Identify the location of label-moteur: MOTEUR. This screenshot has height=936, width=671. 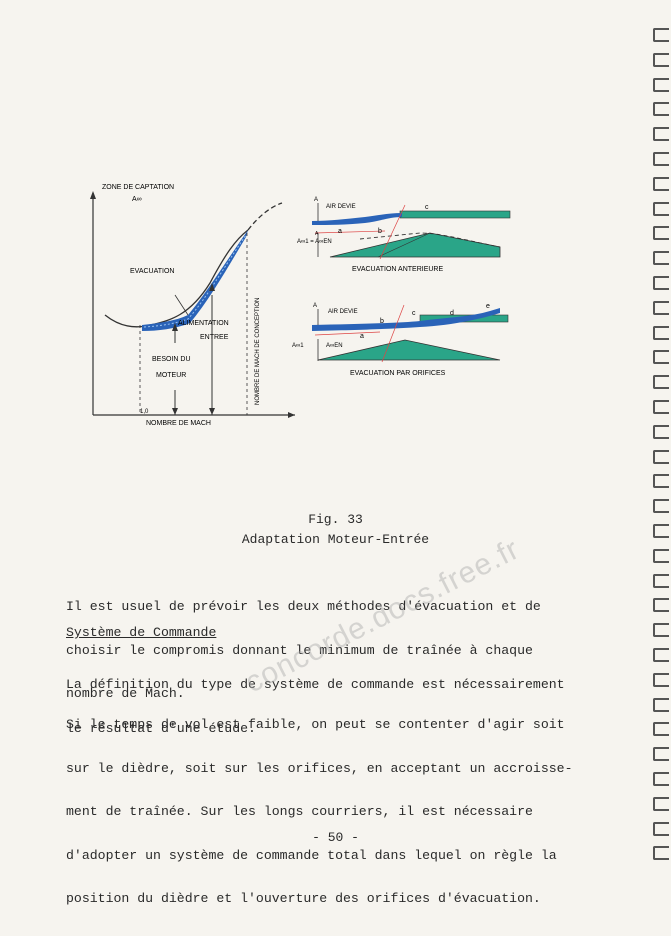
(171, 375).